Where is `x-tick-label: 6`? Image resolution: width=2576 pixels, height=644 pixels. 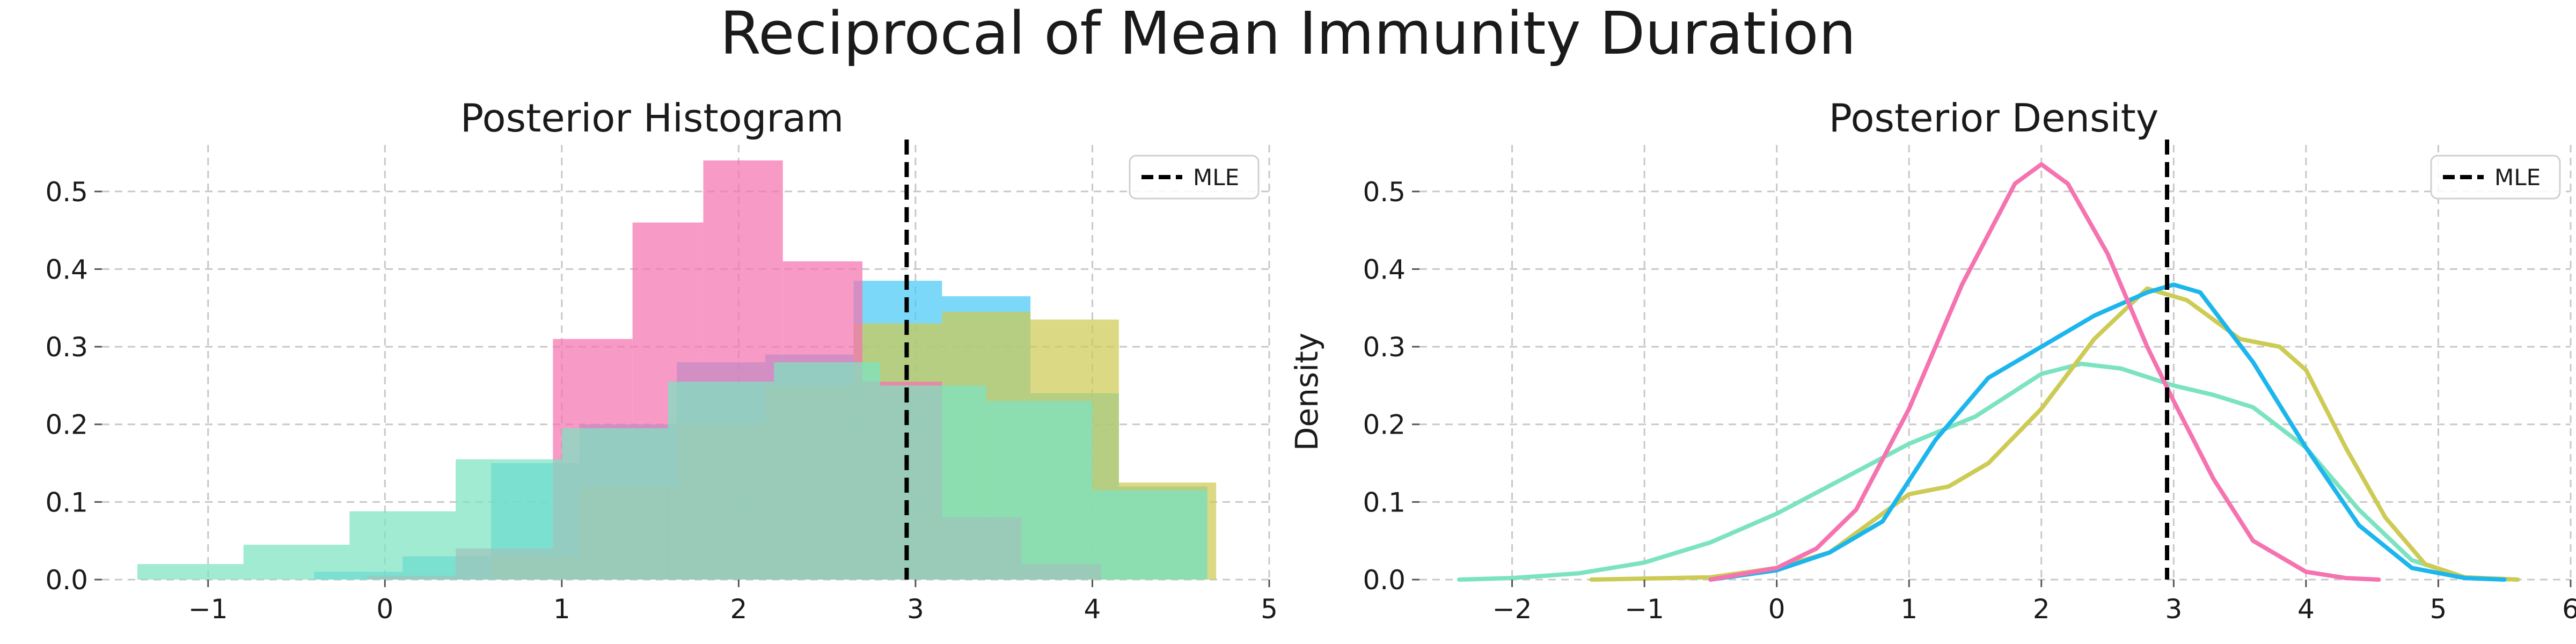
x-tick-label: 6 is located at coordinates (2569, 609).